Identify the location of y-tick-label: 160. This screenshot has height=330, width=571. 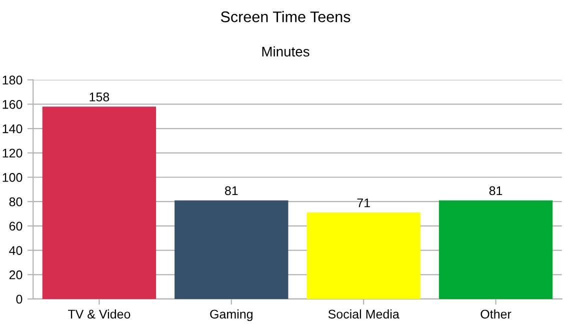
(12, 104).